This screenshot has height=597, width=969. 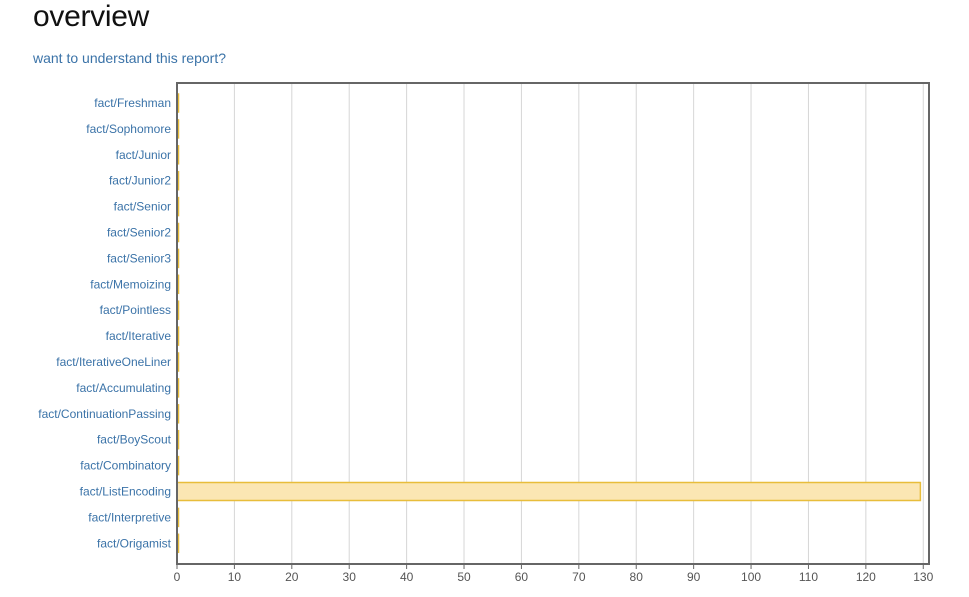 What do you see at coordinates (139, 233) in the screenshot?
I see `category-label: fact/Senior2` at bounding box center [139, 233].